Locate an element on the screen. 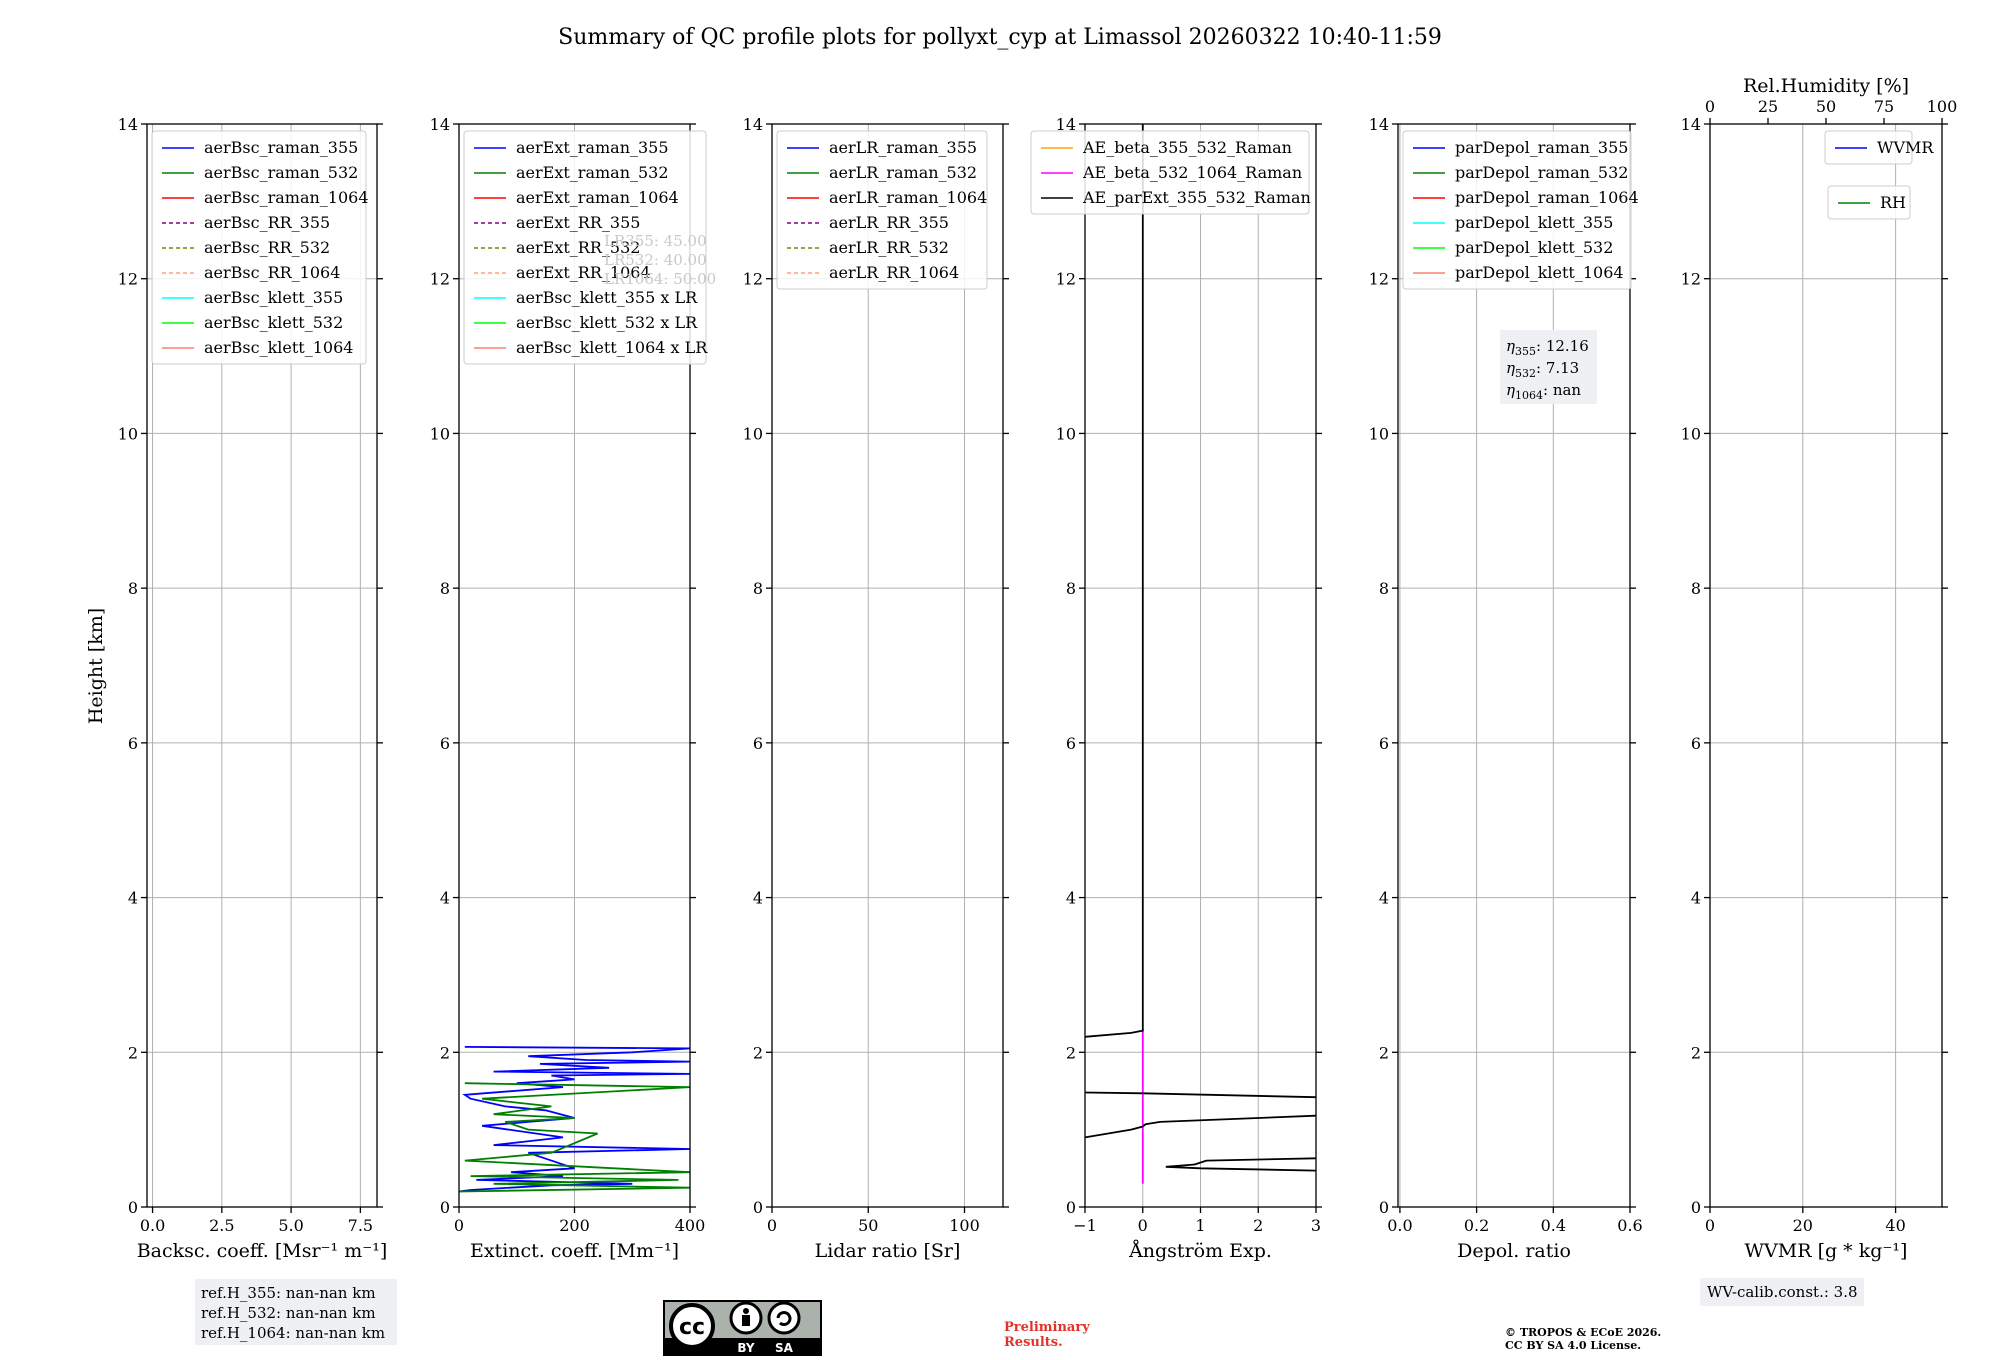 The height and width of the screenshot is (1360, 2000). preliminary-results-line2: Results. is located at coordinates (1033, 1342).